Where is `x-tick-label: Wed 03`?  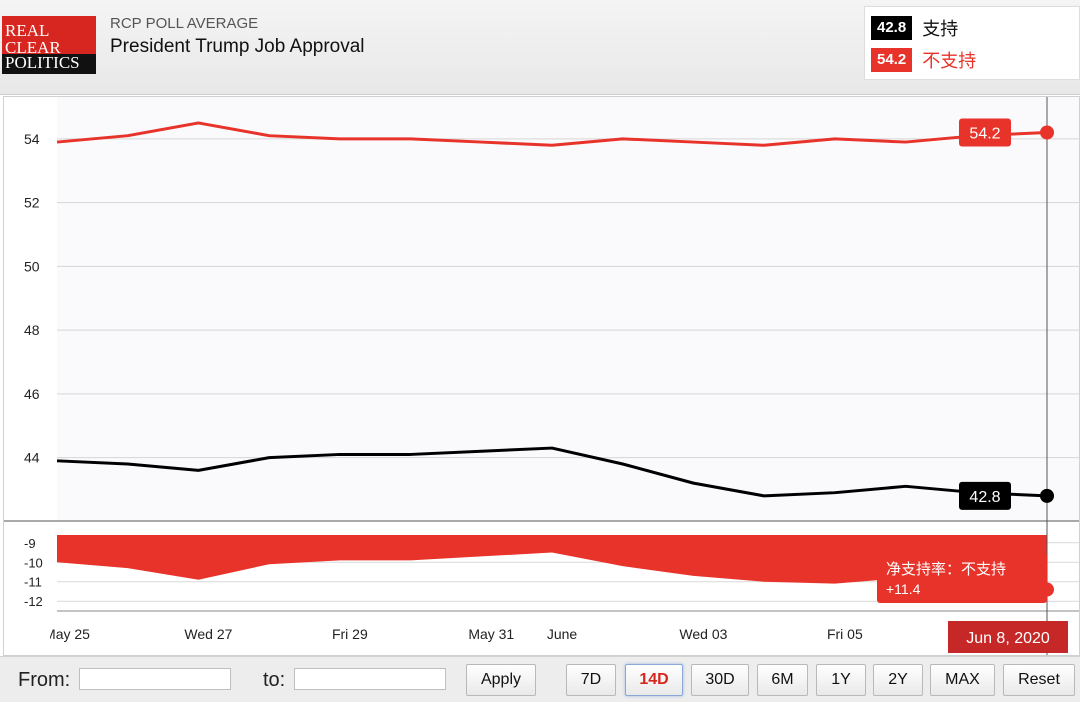
x-tick-label: Wed 03 is located at coordinates (703, 634).